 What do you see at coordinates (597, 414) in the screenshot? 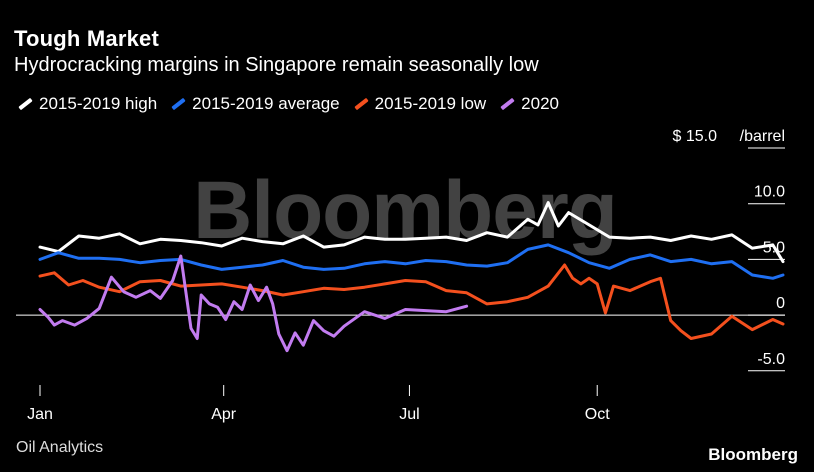
I see `x-tick-label: Oct` at bounding box center [597, 414].